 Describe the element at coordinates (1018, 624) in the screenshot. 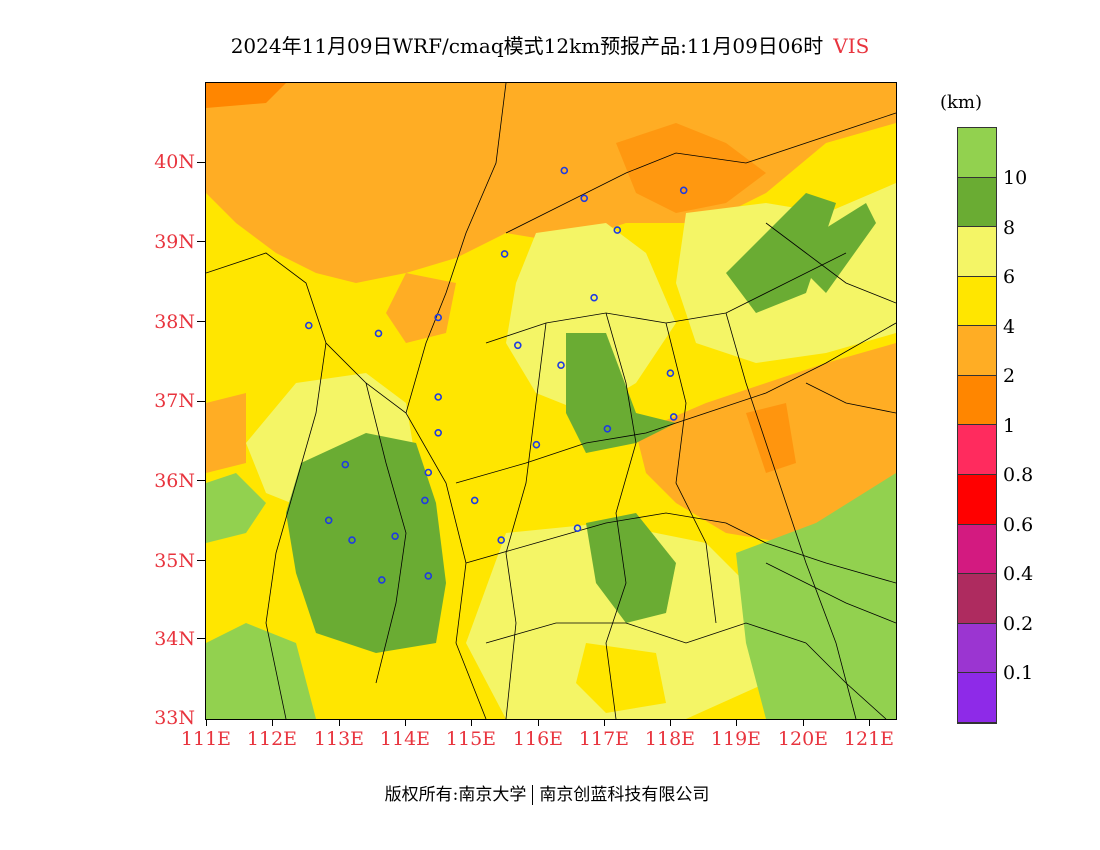

I see `legend-label-0-2: 0.2` at that location.